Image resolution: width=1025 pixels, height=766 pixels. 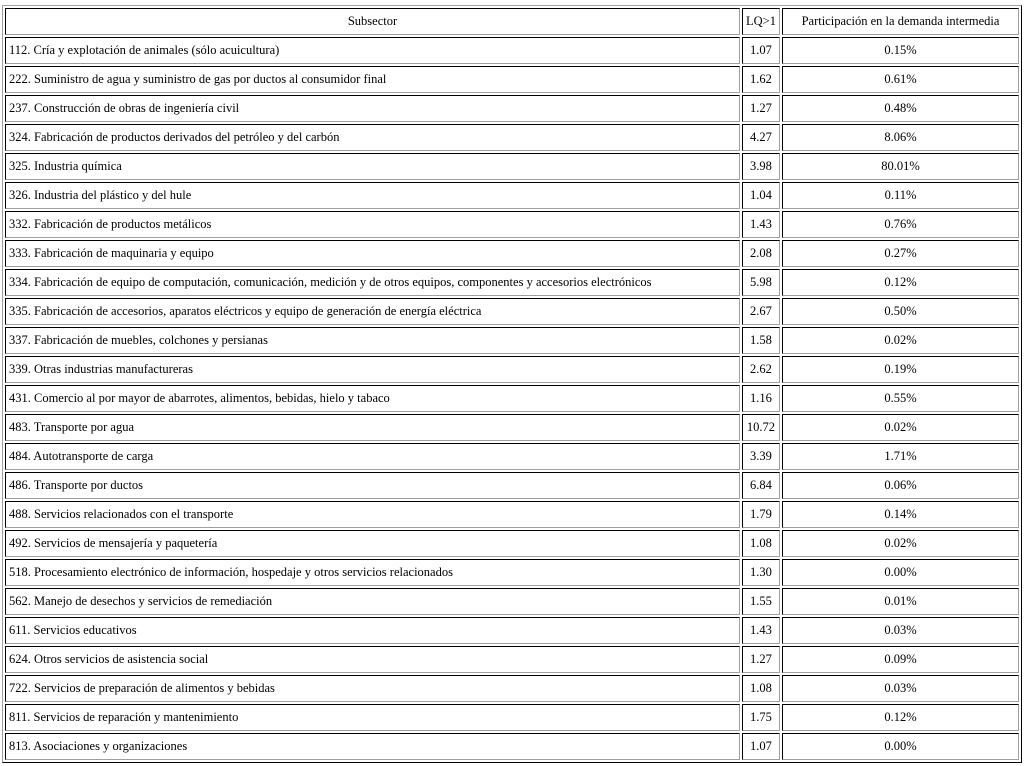 I want to click on participacion-cell: 0.27%, so click(x=900, y=253).